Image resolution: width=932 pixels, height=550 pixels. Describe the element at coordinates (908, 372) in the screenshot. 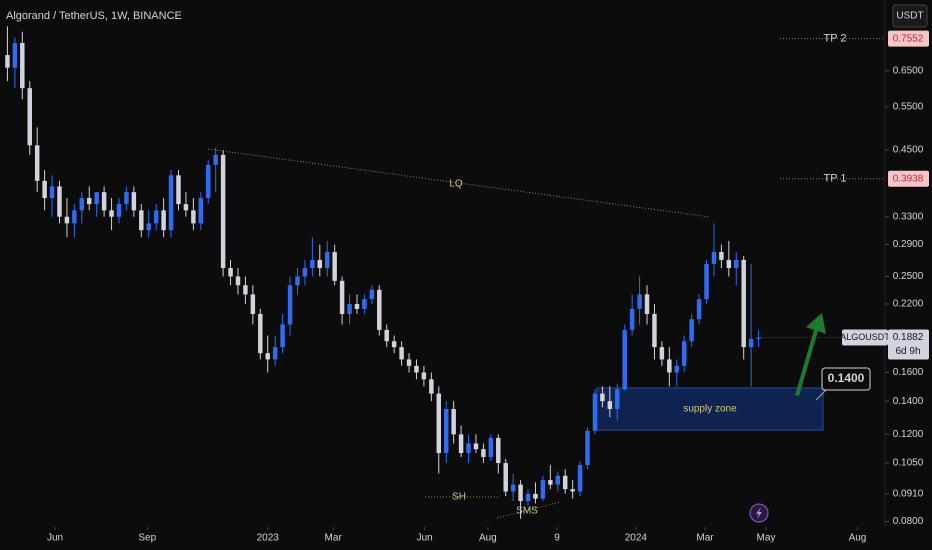

I see `y-tick-label: 0.1600` at that location.